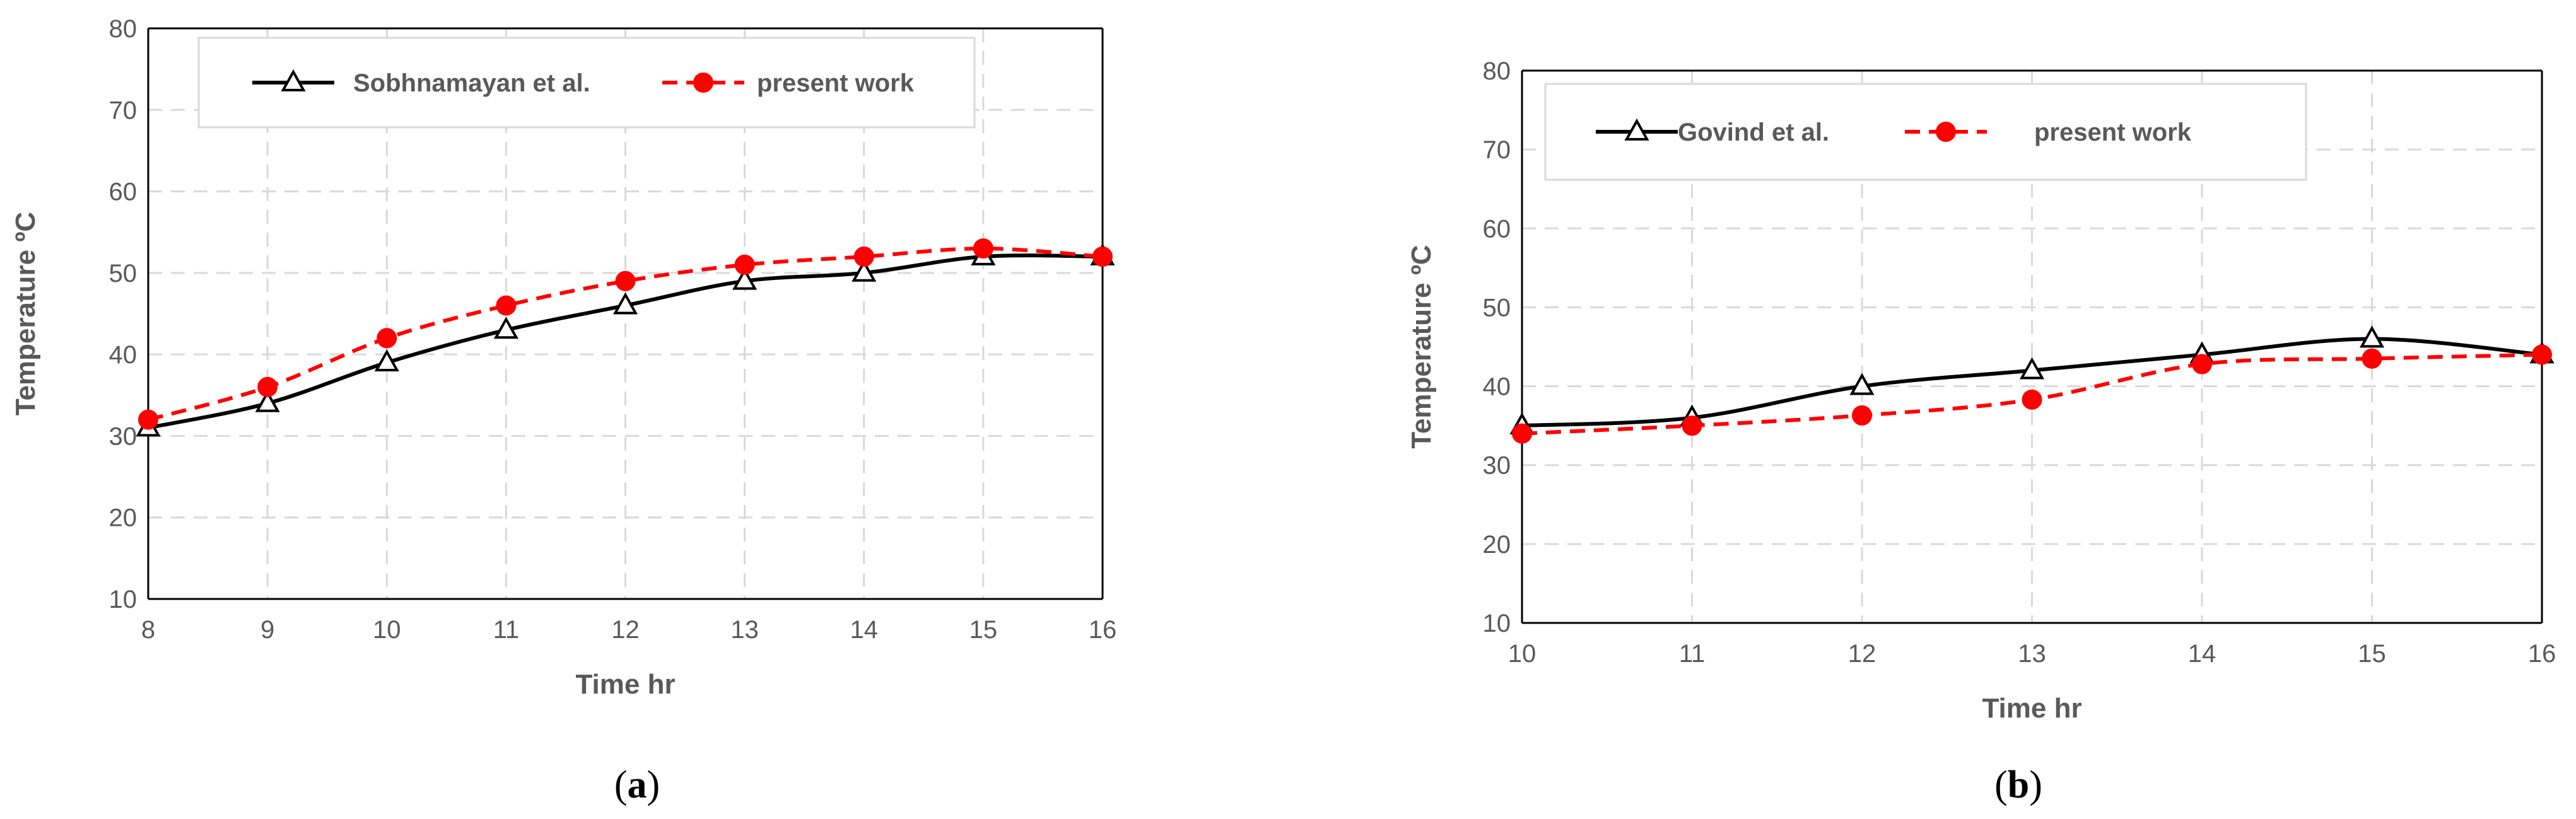 This screenshot has width=2576, height=819. What do you see at coordinates (267, 630) in the screenshot?
I see `x-tick-label: 9` at bounding box center [267, 630].